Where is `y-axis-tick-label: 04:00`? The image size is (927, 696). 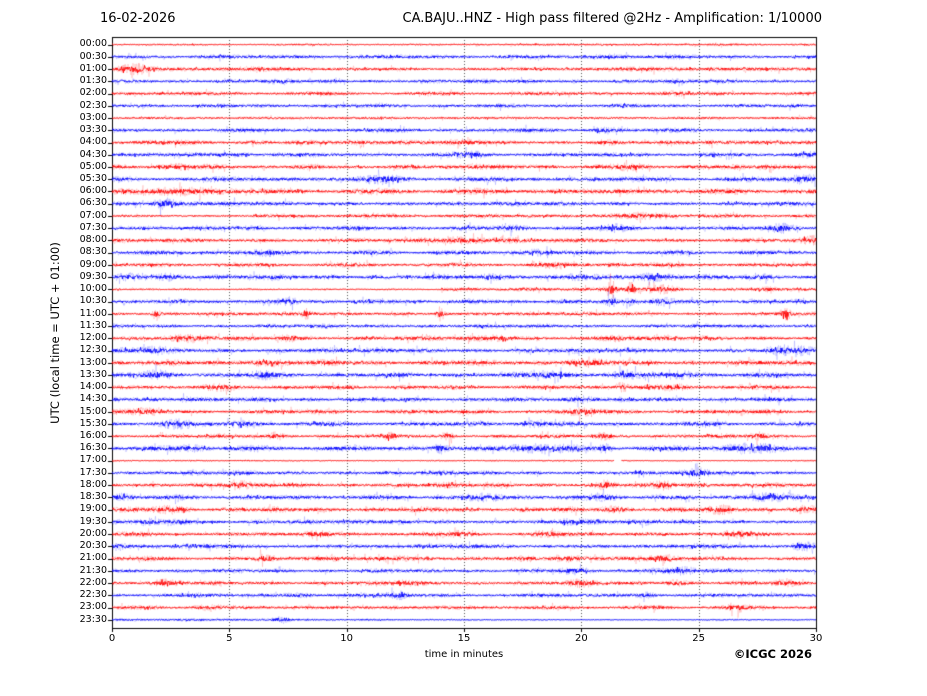 y-axis-tick-label: 04:00 is located at coordinates (93, 142).